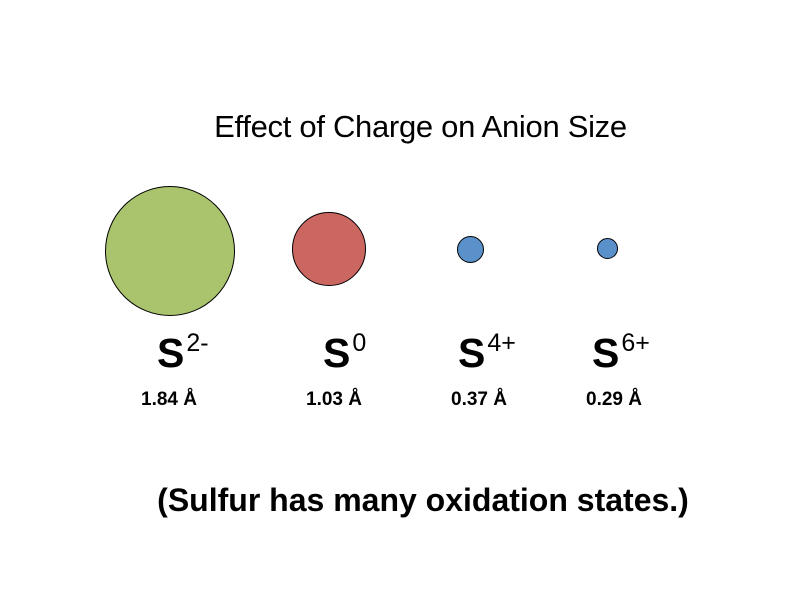  I want to click on ion-radius-s4-plus: 0.37 Å, so click(479, 399).